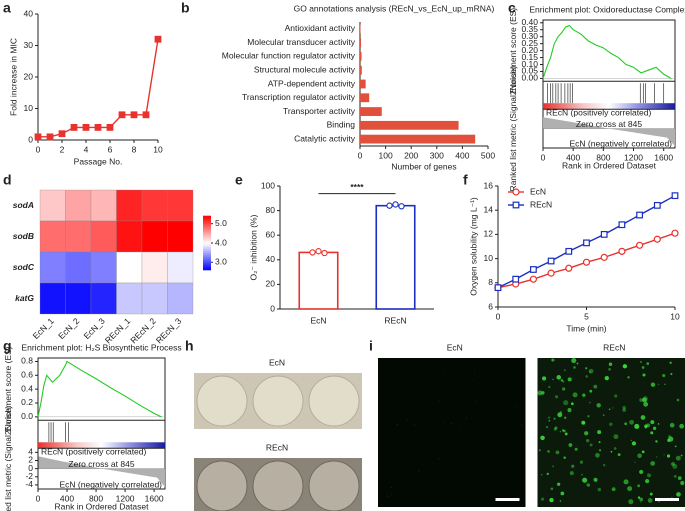  Describe the element at coordinates (38, 149) in the screenshot. I see `x-tick-label: 0` at that location.